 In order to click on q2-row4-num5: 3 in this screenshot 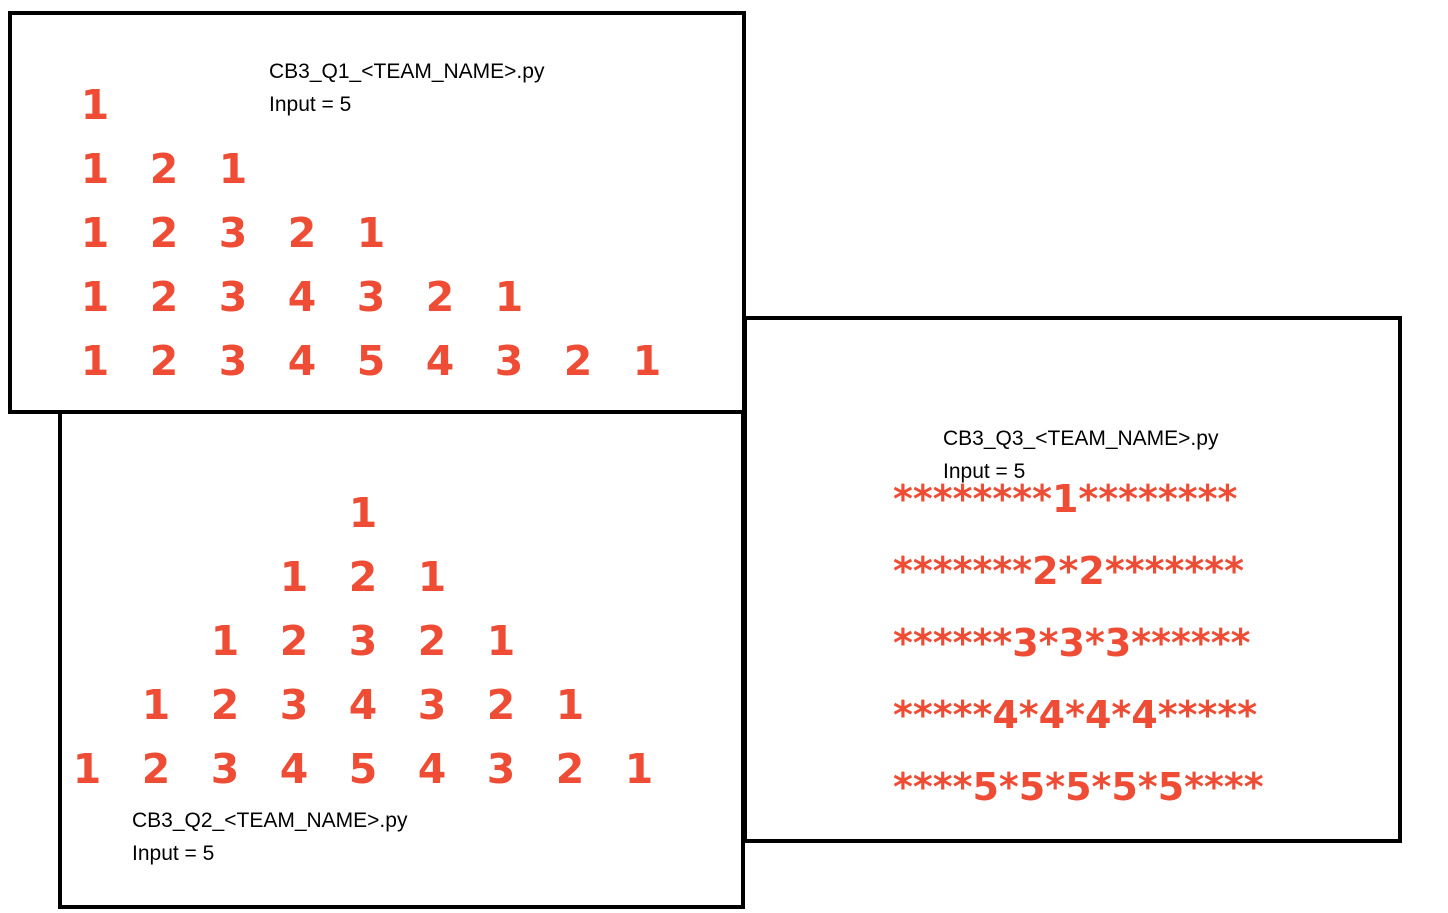, I will do `click(432, 705)`.